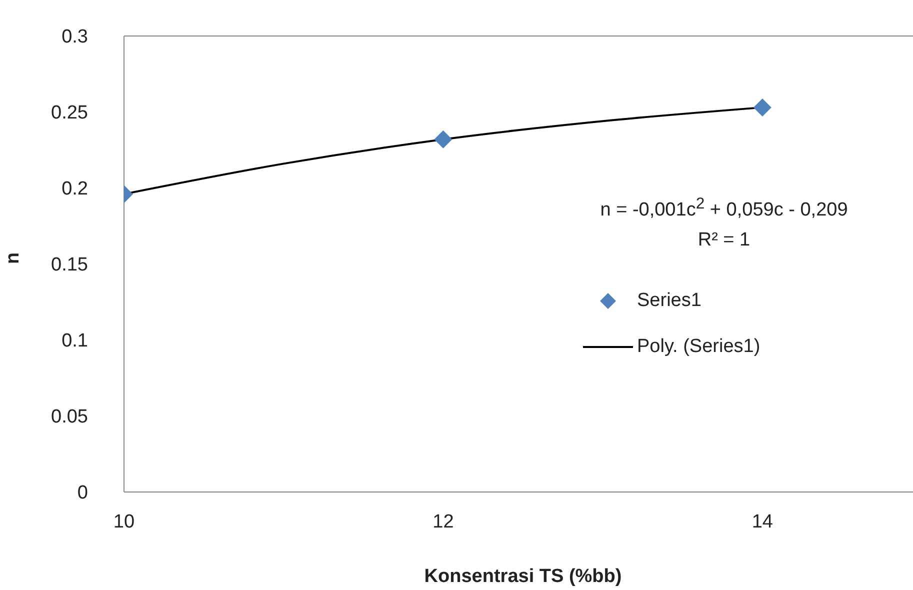  I want to click on annotation: R² = 1, so click(724, 240).